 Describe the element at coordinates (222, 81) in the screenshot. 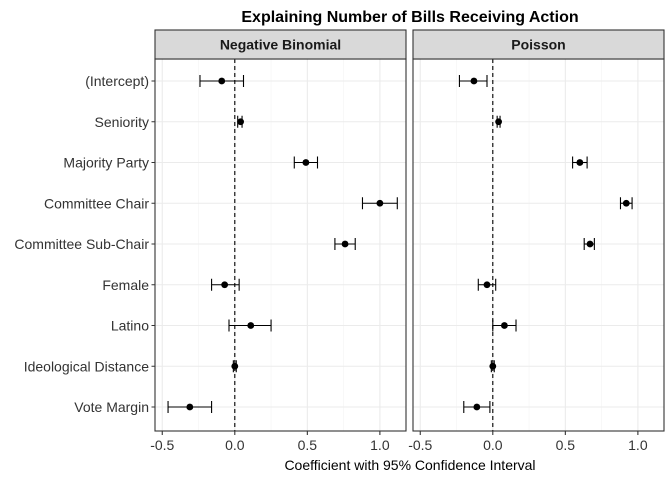

I see `point-estimate-negative-binomial-intercept` at that location.